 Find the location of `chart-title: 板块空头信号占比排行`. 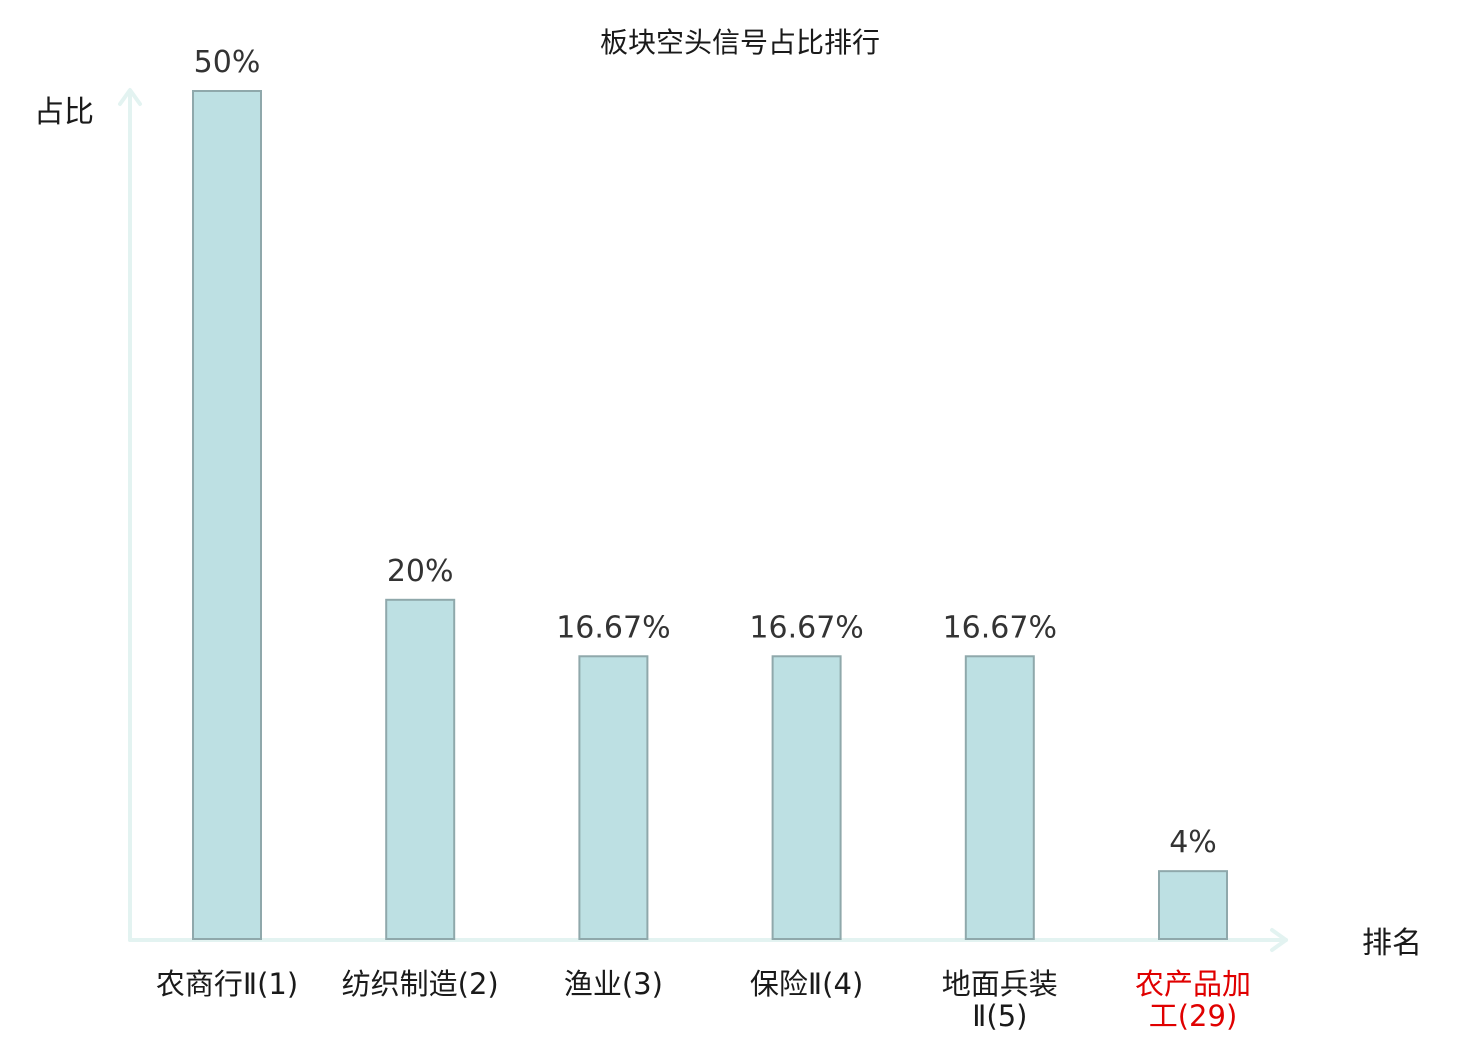

chart-title: 板块空头信号占比排行 is located at coordinates (740, 42).